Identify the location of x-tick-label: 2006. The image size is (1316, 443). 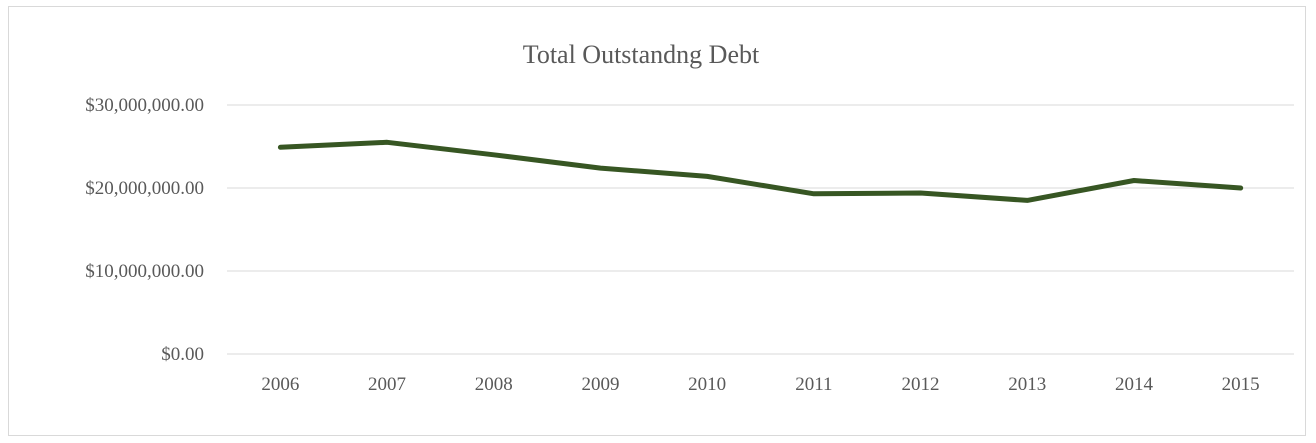
(280, 384).